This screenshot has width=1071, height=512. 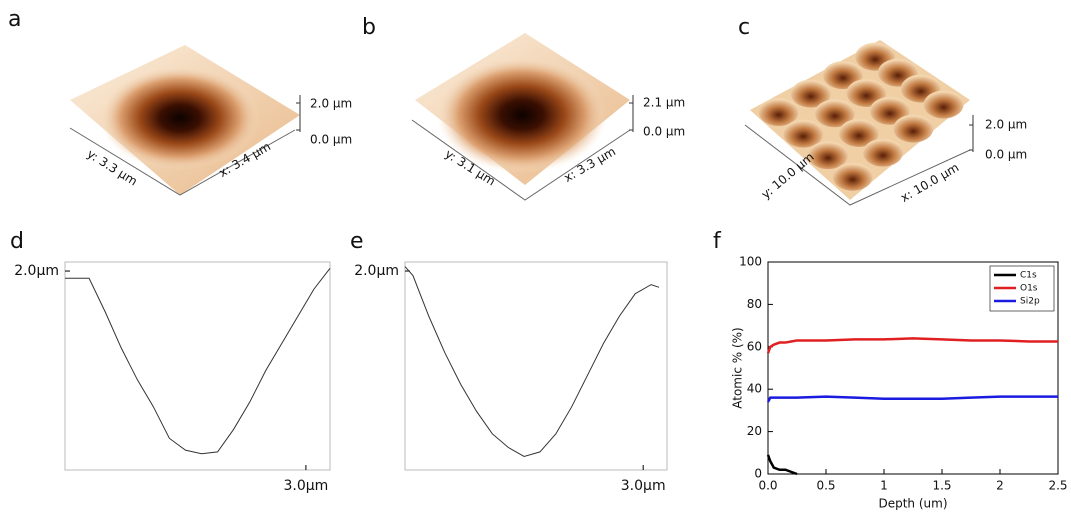 What do you see at coordinates (717, 241) in the screenshot?
I see `panel-label: f` at bounding box center [717, 241].